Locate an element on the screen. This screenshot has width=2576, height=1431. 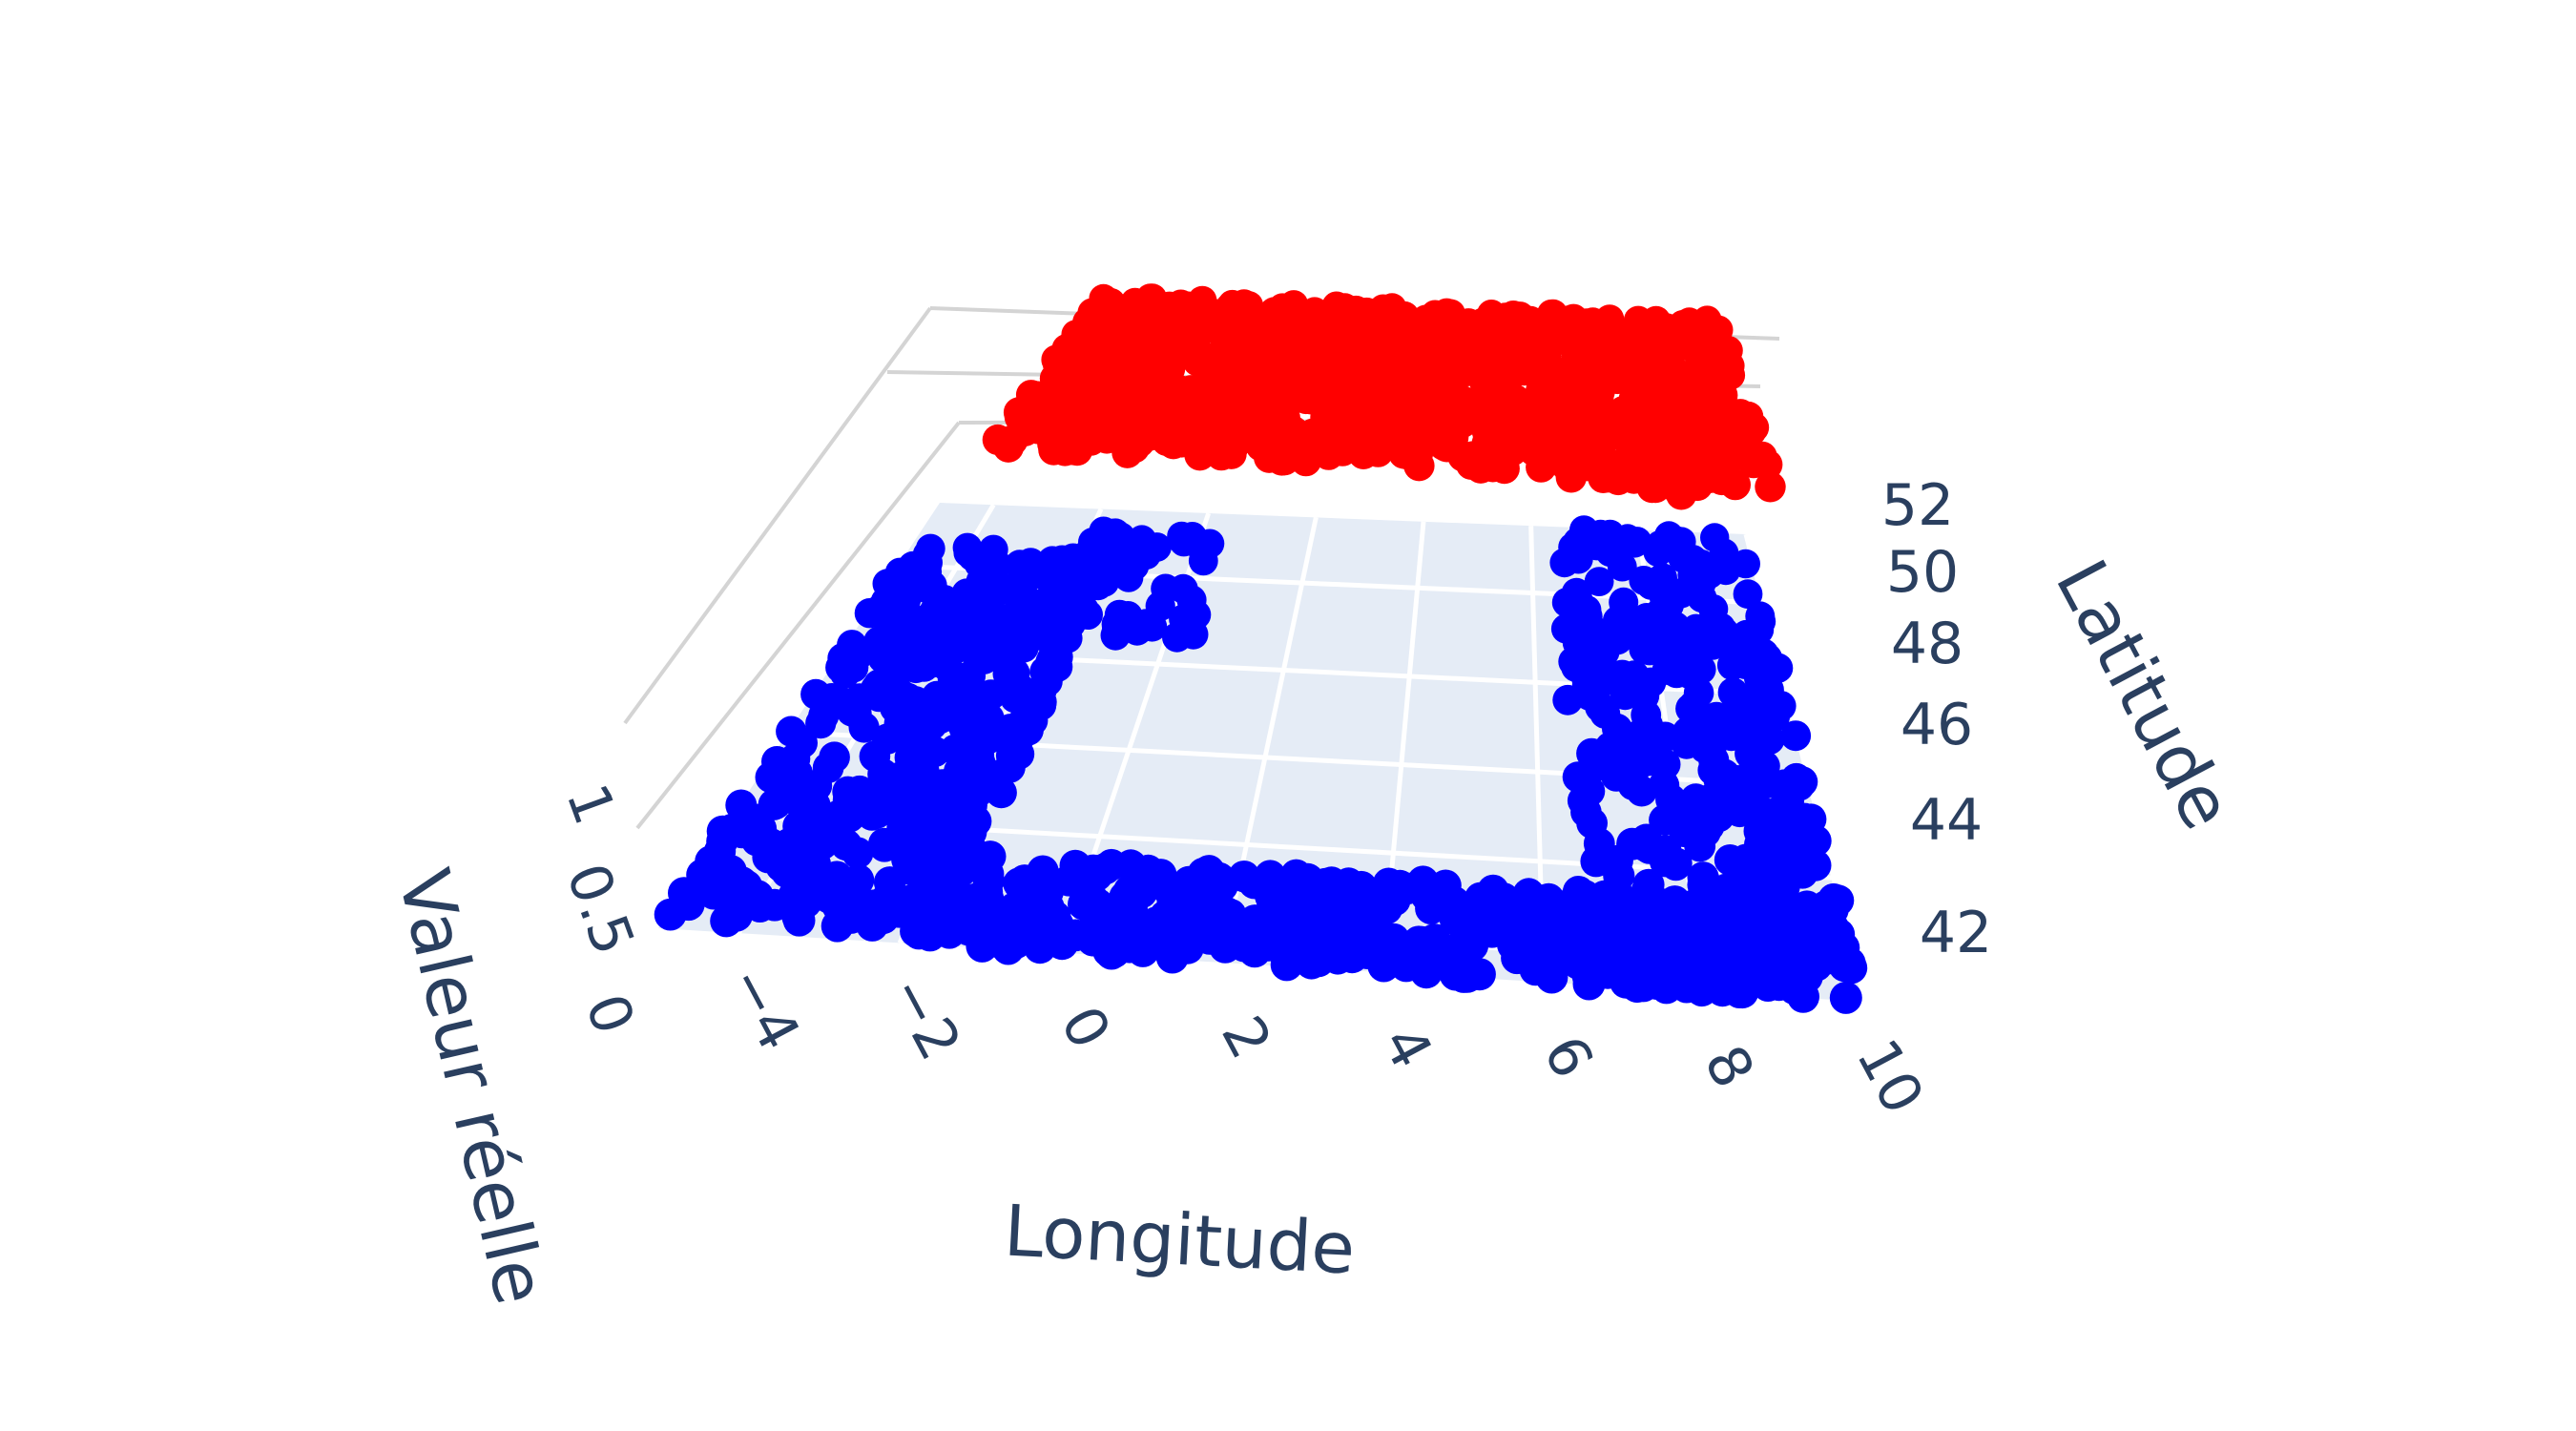
series-red-points is located at coordinates (1384, 396).